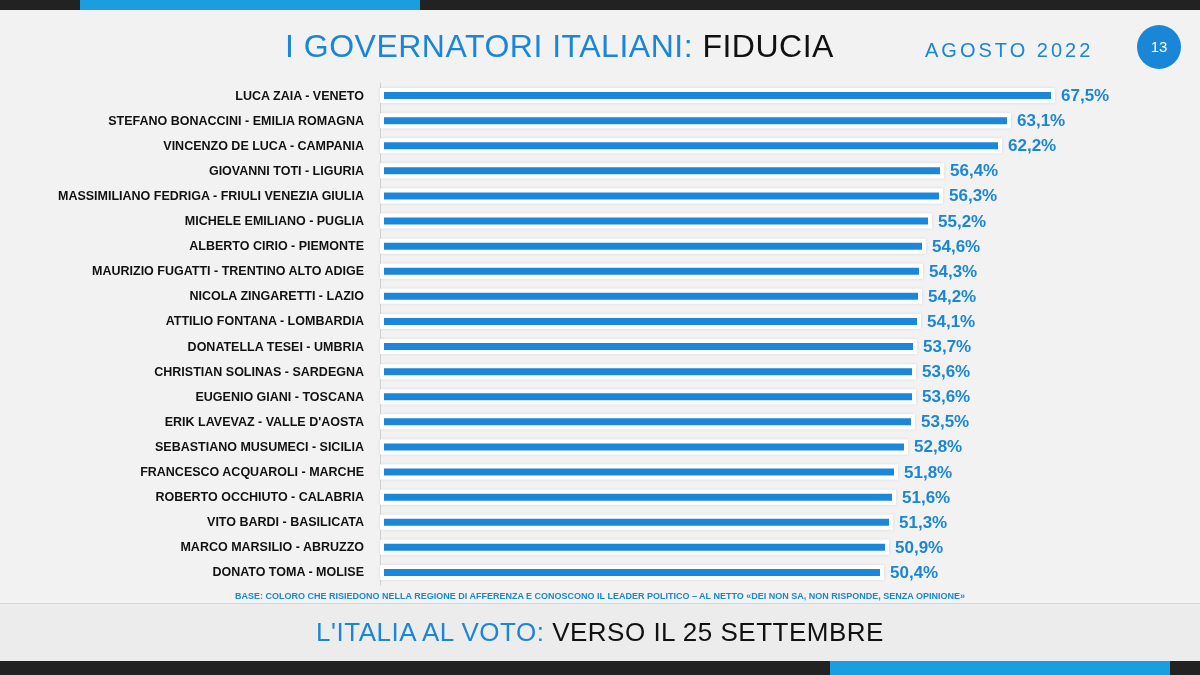 Image resolution: width=1200 pixels, height=675 pixels. I want to click on text: BASE: COLORO CHE RISIEDONO NELLA REGIONE DI AFFERENZA E CONOSCONO IL LEADER POLITICO – AL NETTO «DEI NON SA, NON RISPONDE, SENZA OPINIONE», so click(600, 596).